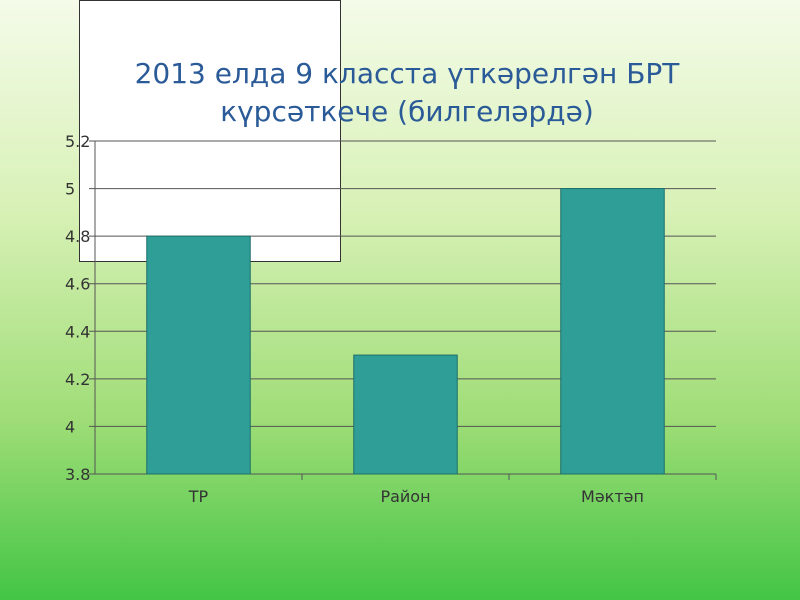  Describe the element at coordinates (77, 141) in the screenshot. I see `y-tick-label: 5.2` at that location.